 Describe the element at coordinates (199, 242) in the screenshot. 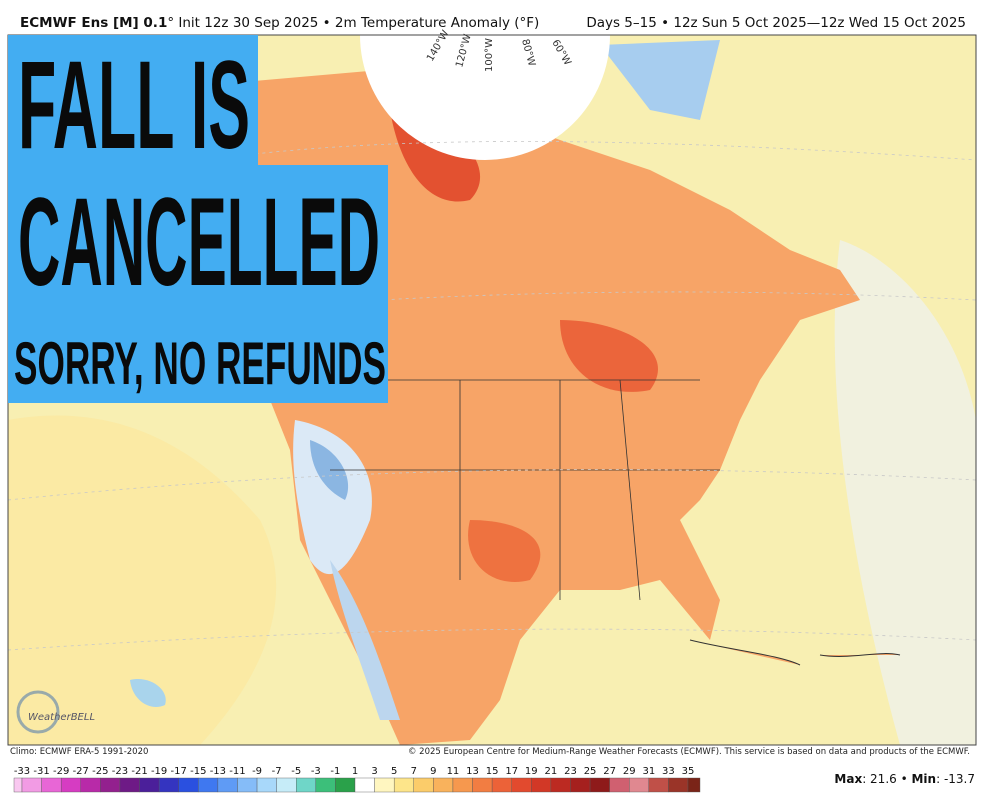

I see `overlay-line: CANCELLED` at that location.